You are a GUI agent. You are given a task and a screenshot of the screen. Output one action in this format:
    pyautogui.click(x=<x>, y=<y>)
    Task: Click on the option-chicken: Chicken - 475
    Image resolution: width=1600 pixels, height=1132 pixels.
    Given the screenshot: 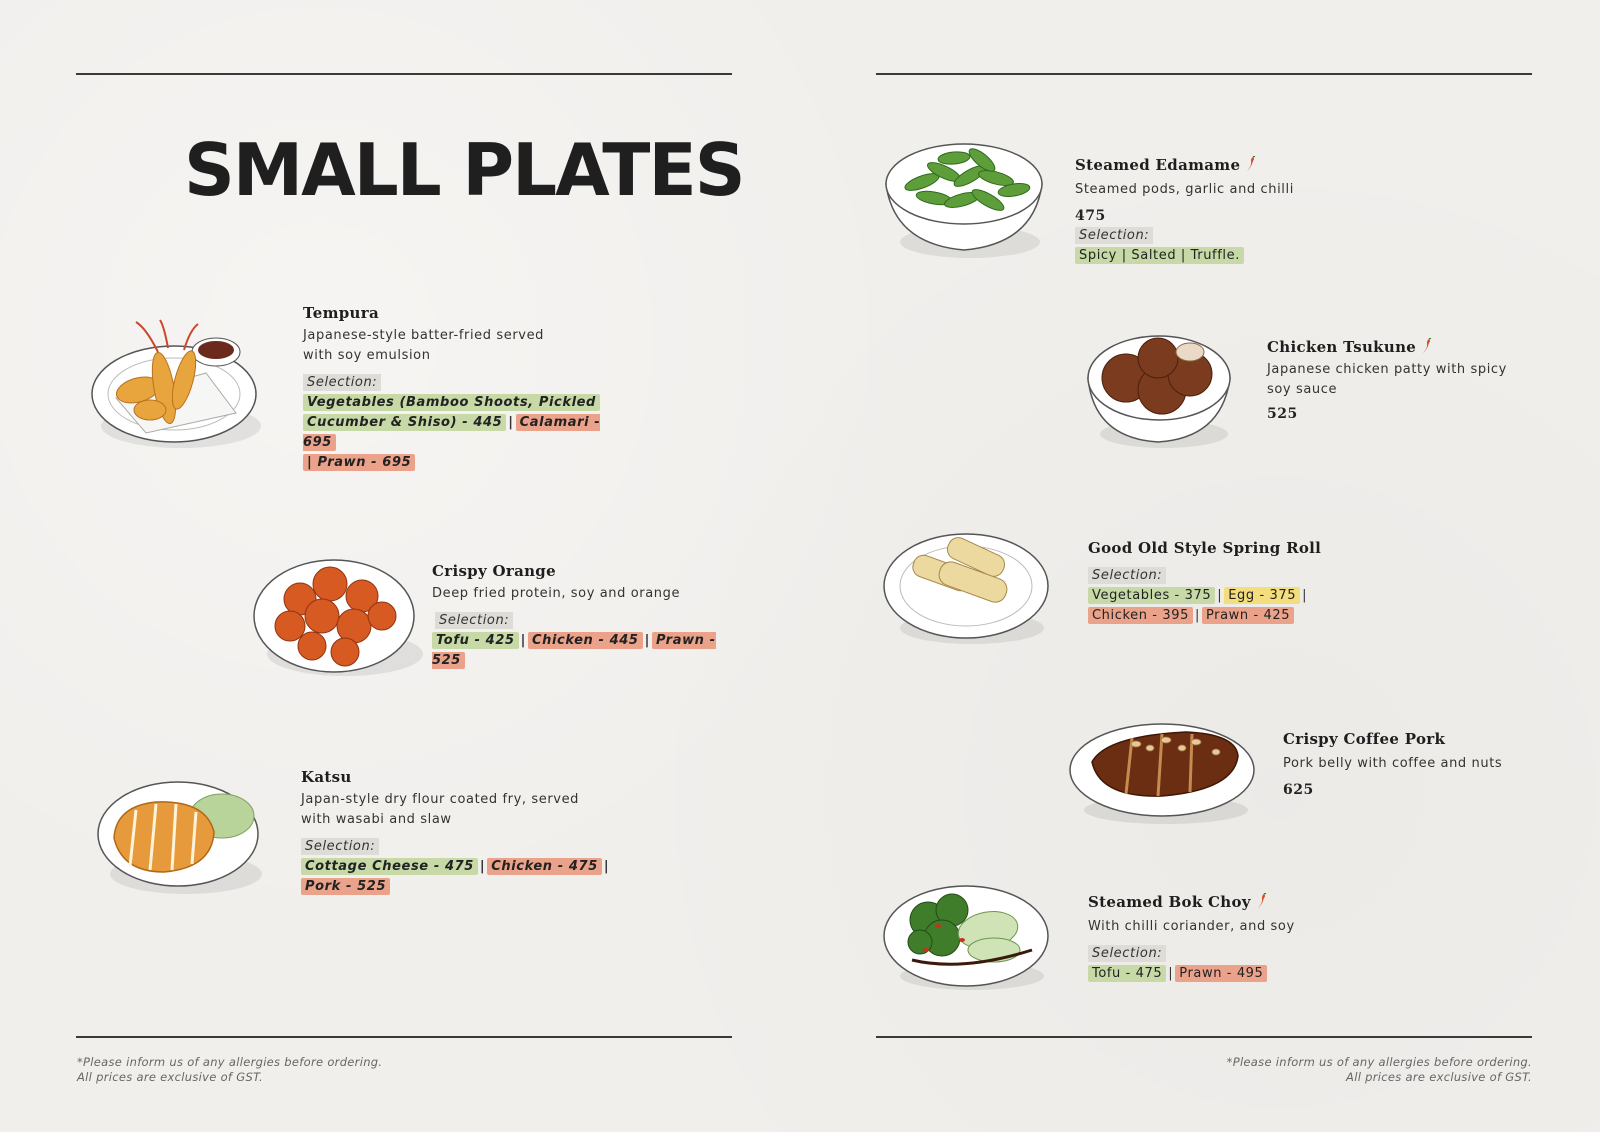 What is the action you would take?
    pyautogui.click(x=544, y=866)
    